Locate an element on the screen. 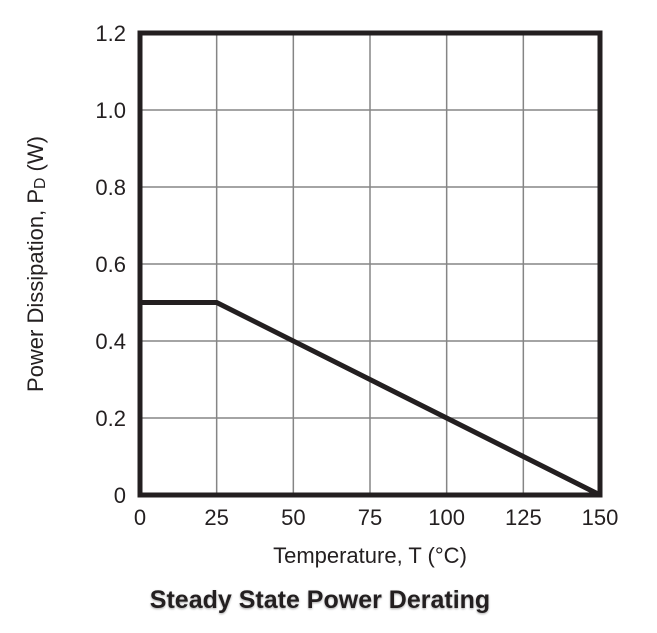 The width and height of the screenshot is (657, 633). y-axis-label-pre: Power Dissipation, P is located at coordinates (35, 290).